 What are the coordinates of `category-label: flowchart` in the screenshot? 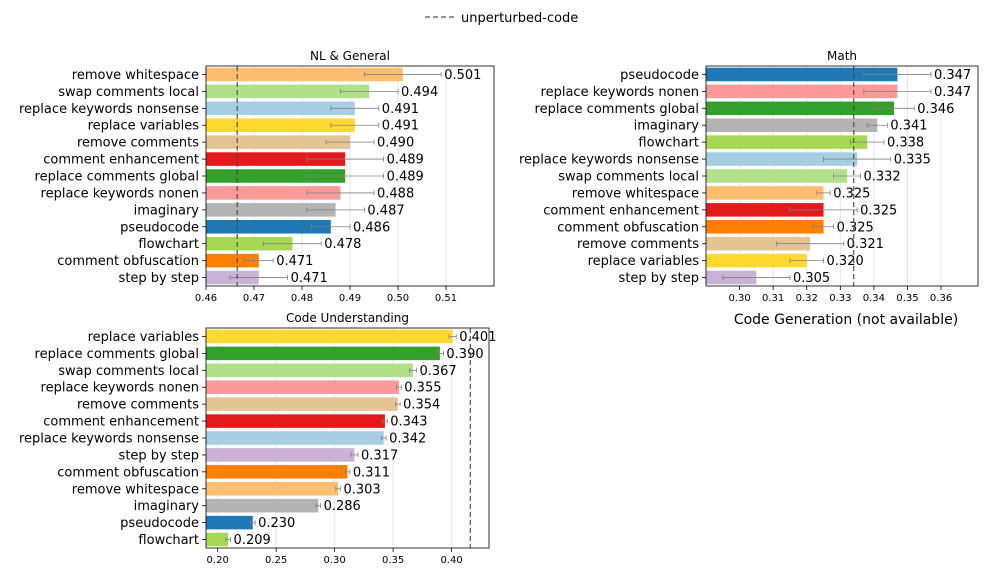 It's located at (668, 143).